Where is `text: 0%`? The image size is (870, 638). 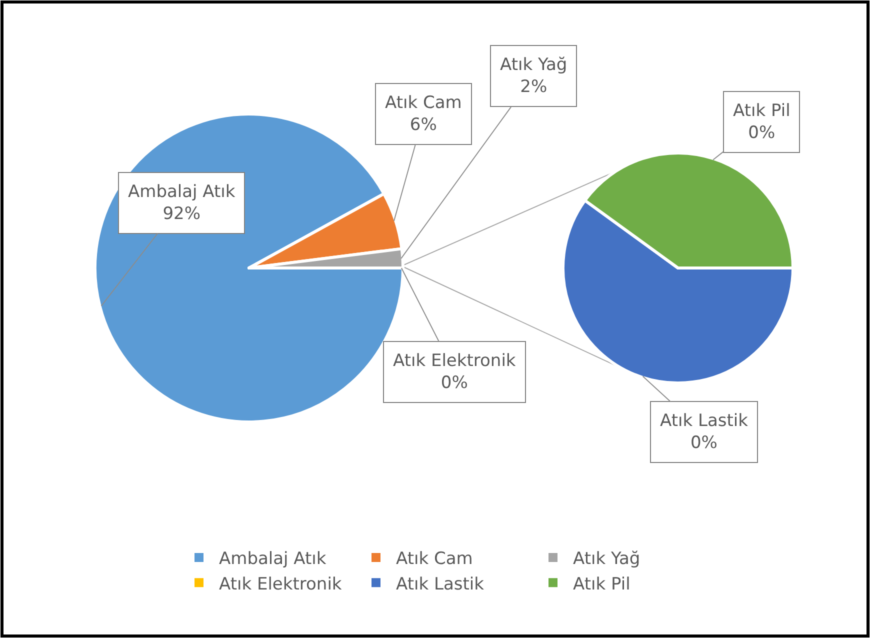 text: 0% is located at coordinates (454, 383).